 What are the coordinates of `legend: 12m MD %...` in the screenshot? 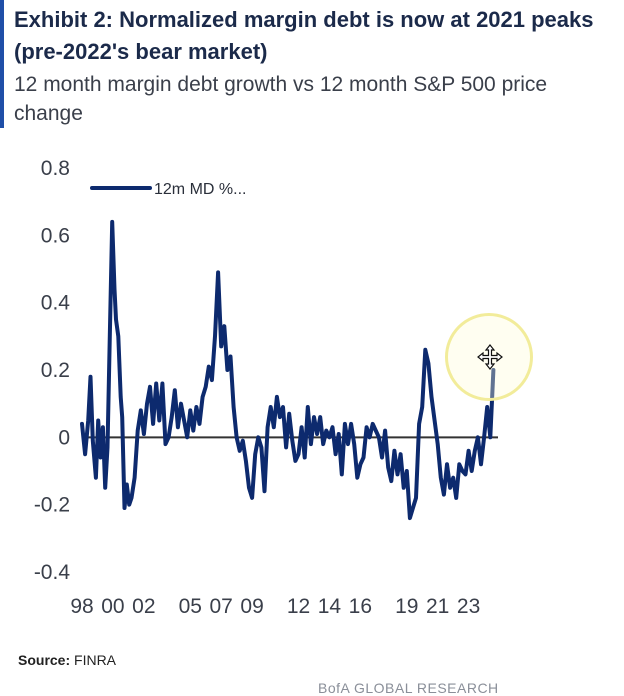 It's located at (168, 189).